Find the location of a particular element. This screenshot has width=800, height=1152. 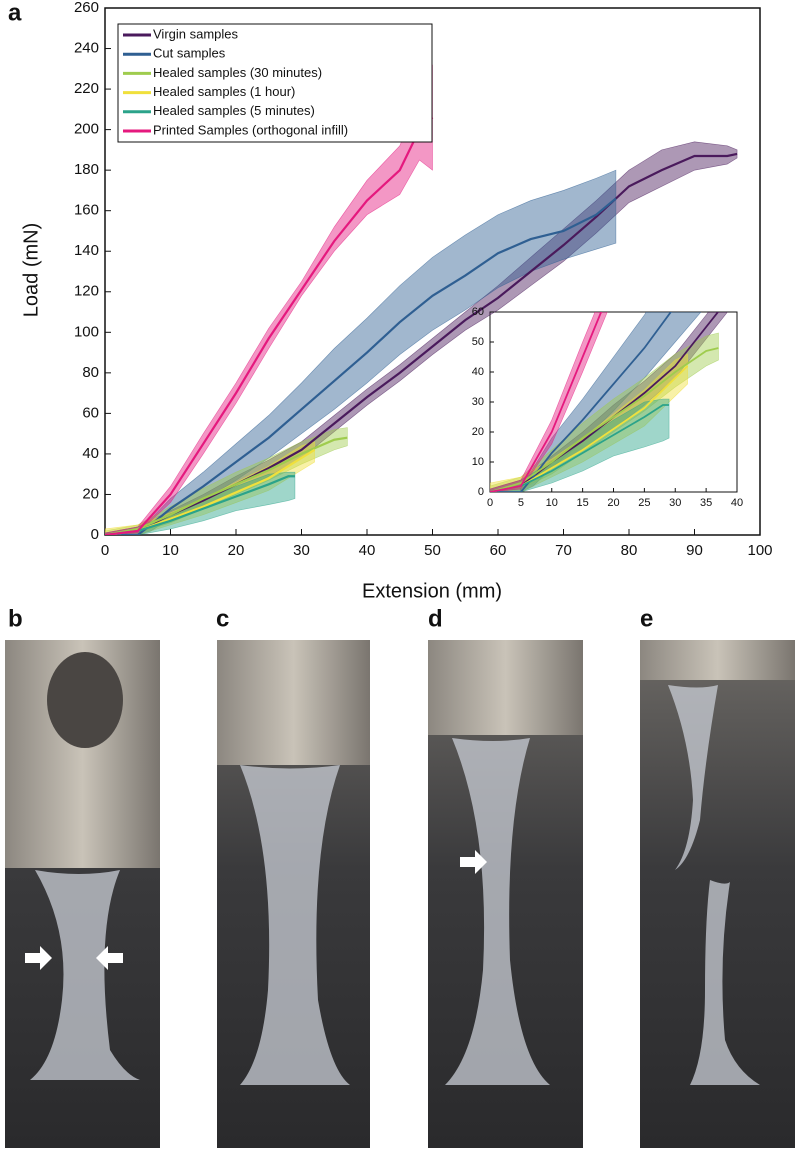

panel-label: c is located at coordinates (222, 618).